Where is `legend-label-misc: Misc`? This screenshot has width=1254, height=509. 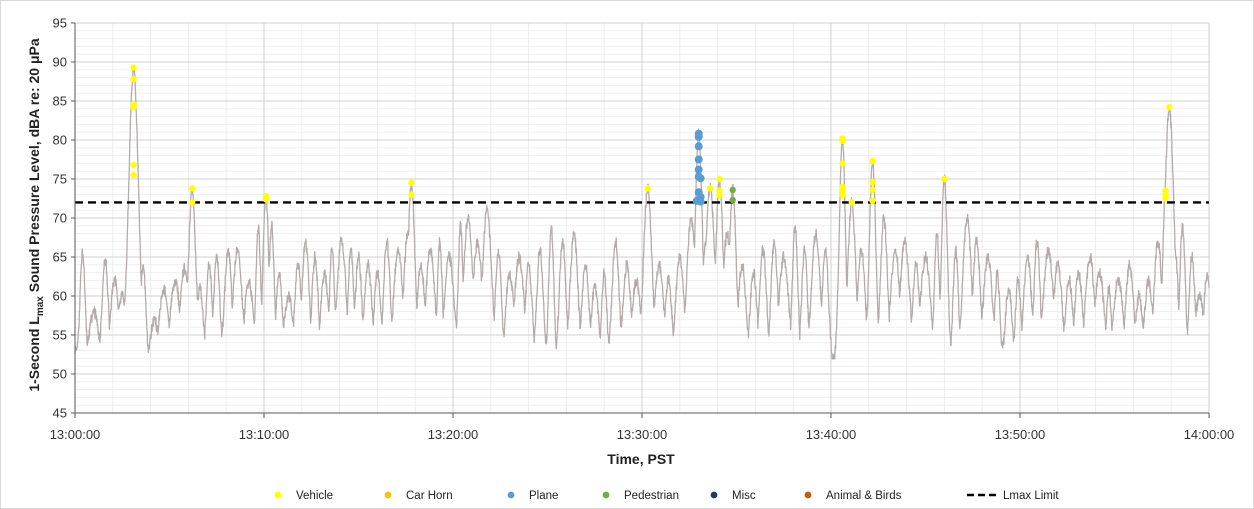 legend-label-misc: Misc is located at coordinates (744, 496).